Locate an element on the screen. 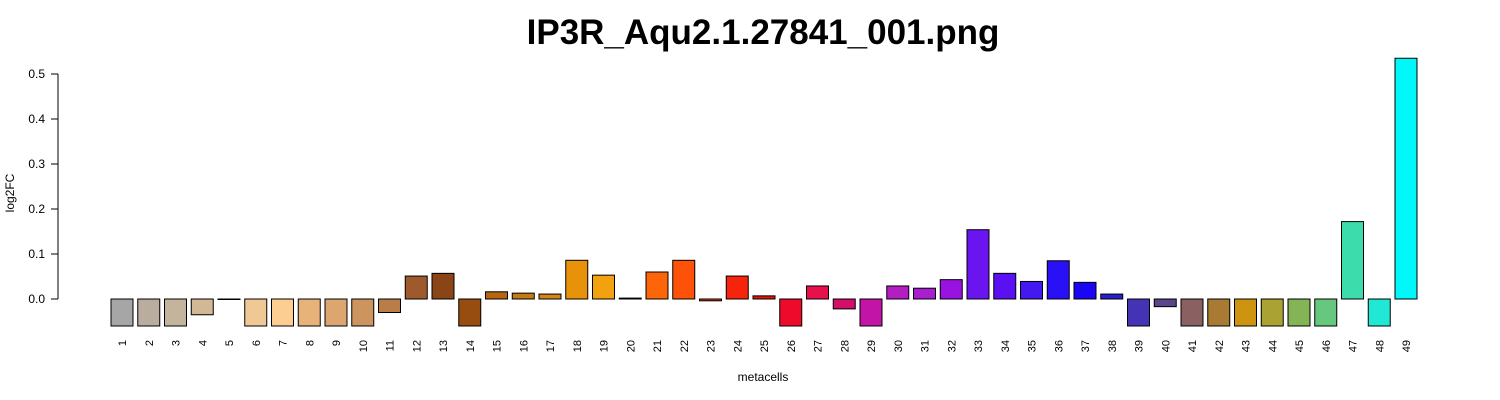 The image size is (1500, 400). x-tick-label: 49 is located at coordinates (1407, 346).